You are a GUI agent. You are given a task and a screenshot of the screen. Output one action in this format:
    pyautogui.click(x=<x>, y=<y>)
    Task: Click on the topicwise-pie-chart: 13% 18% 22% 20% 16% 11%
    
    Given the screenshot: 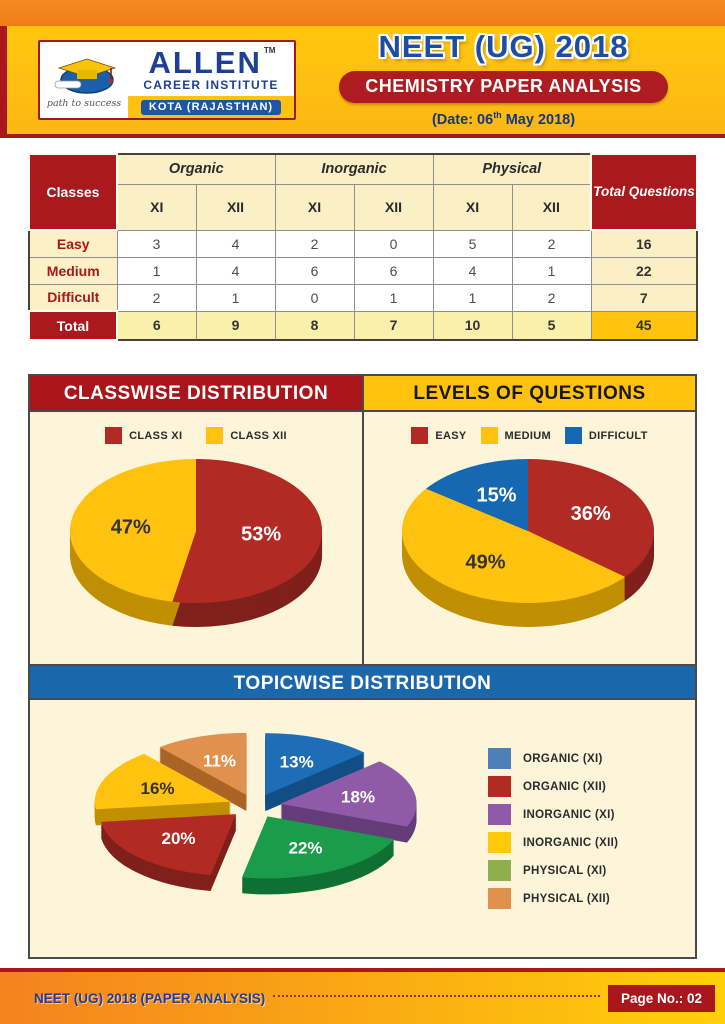 What is the action you would take?
    pyautogui.click(x=255, y=813)
    